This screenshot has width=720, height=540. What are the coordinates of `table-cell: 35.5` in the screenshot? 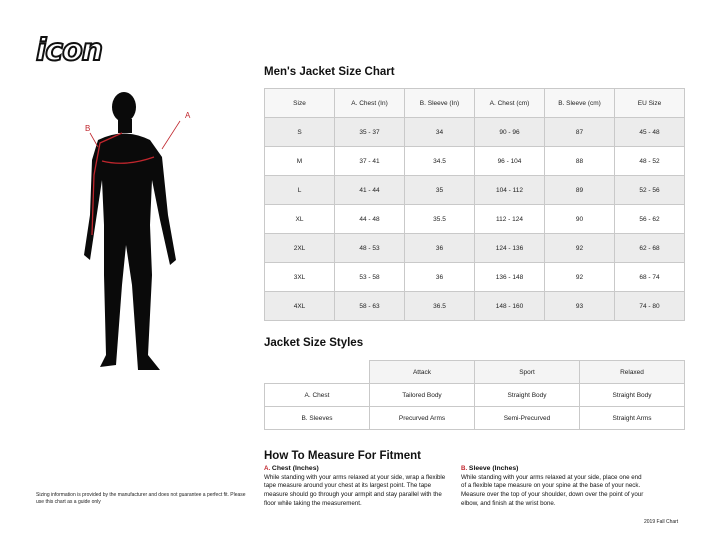 It's located at (439, 219).